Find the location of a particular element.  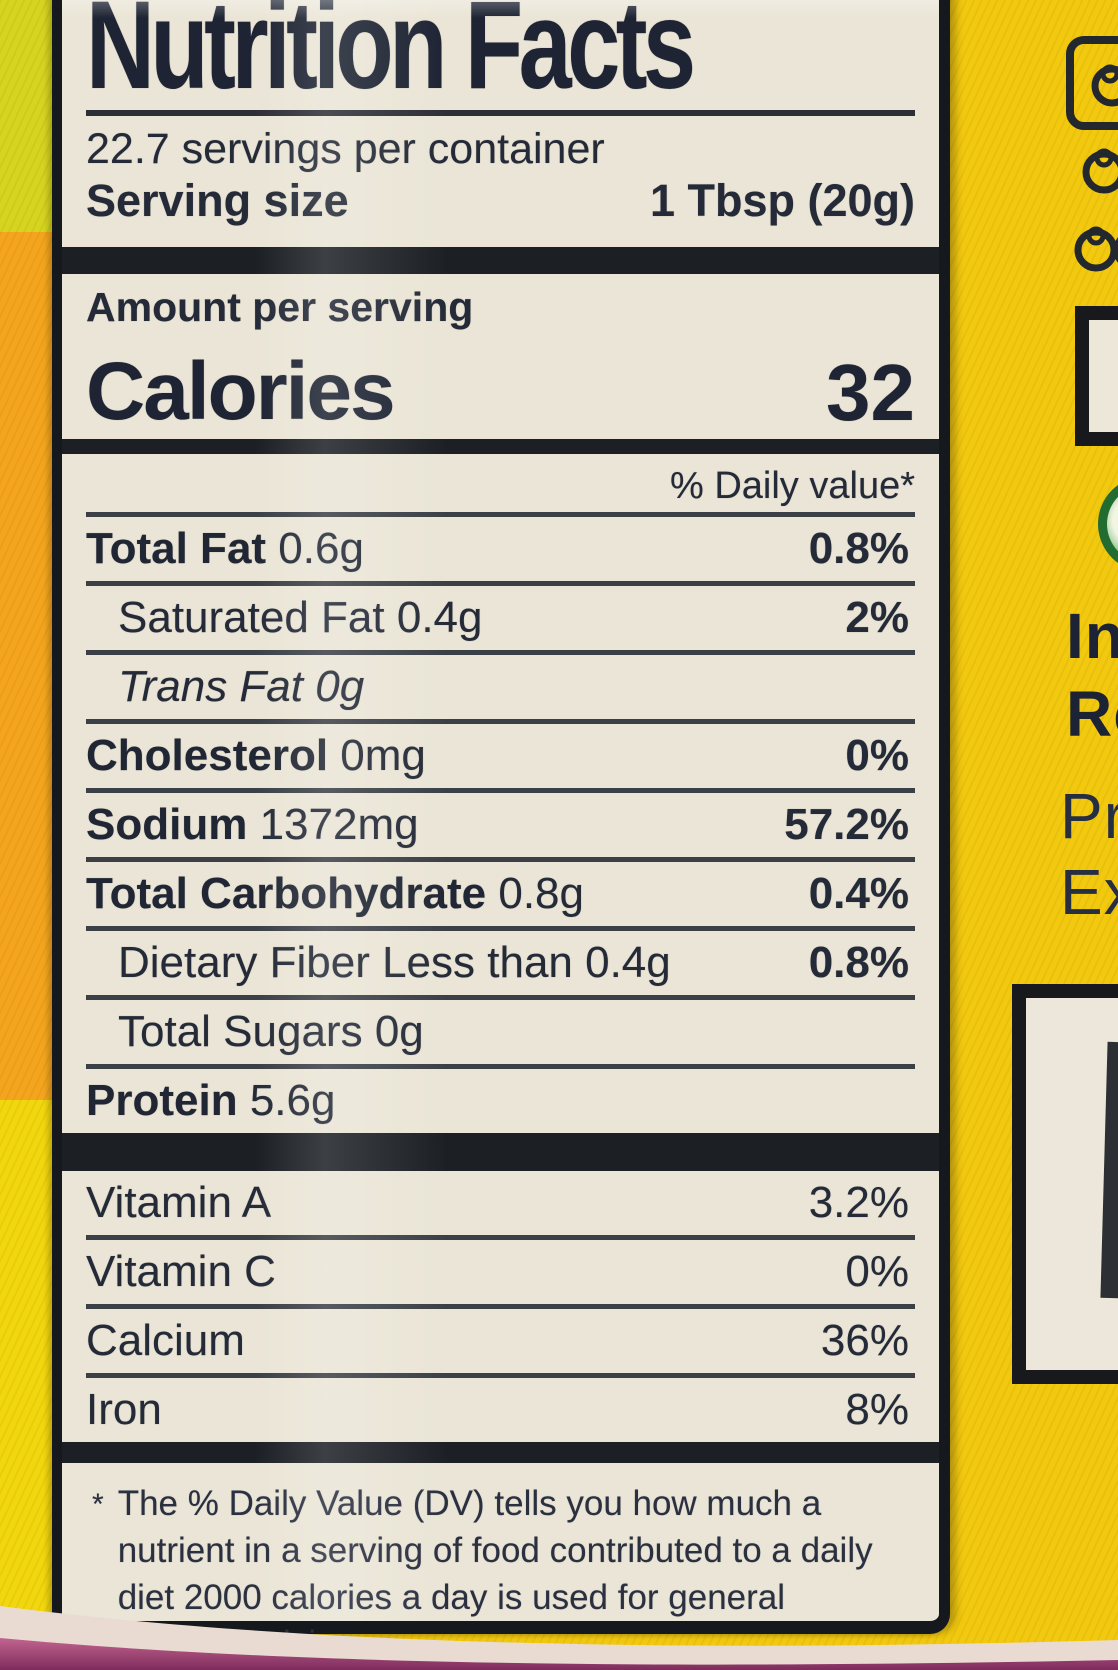

nutrition-facts-title: Nutrition Facts is located at coordinates (500, 58).